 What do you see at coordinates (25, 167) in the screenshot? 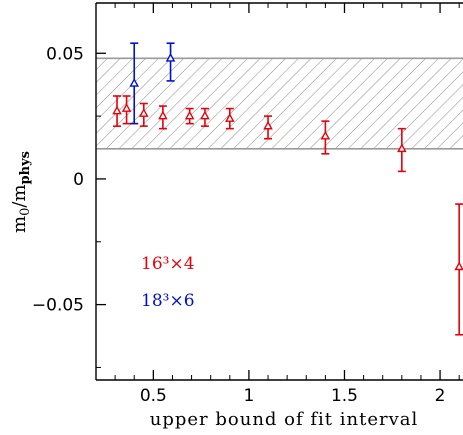
I see `y-axis-label-sub1: phys` at bounding box center [25, 167].